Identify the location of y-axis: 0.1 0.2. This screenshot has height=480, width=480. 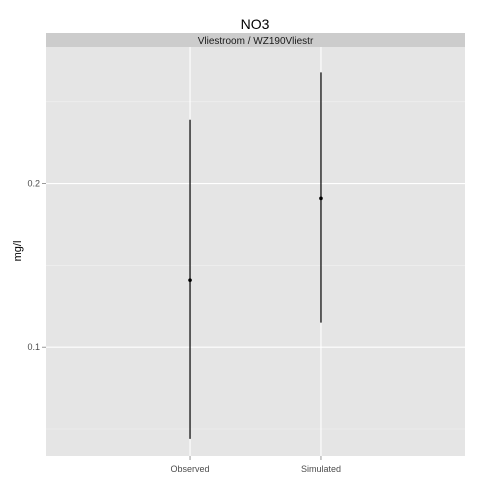
(36, 265).